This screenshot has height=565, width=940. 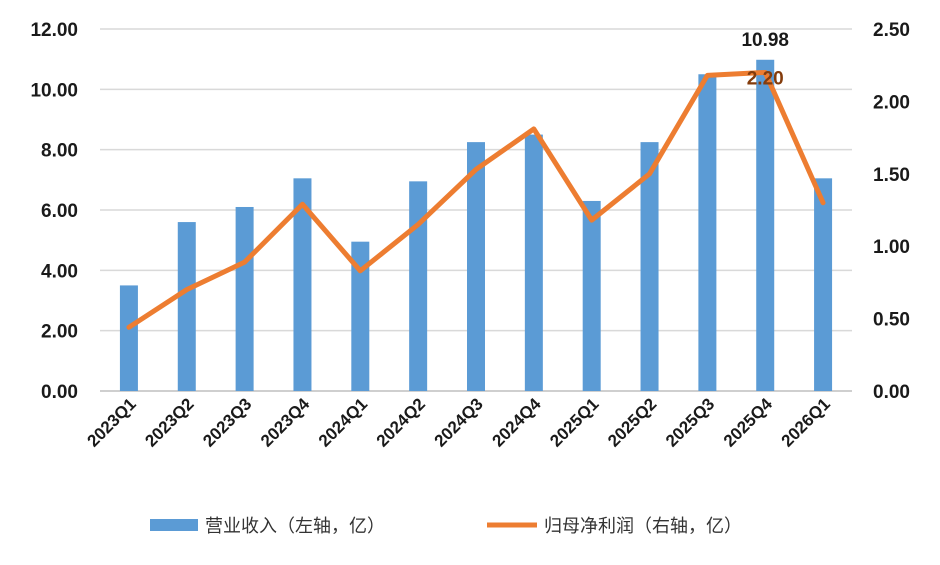 I want to click on right-tick-label: 0.00, so click(x=891, y=392).